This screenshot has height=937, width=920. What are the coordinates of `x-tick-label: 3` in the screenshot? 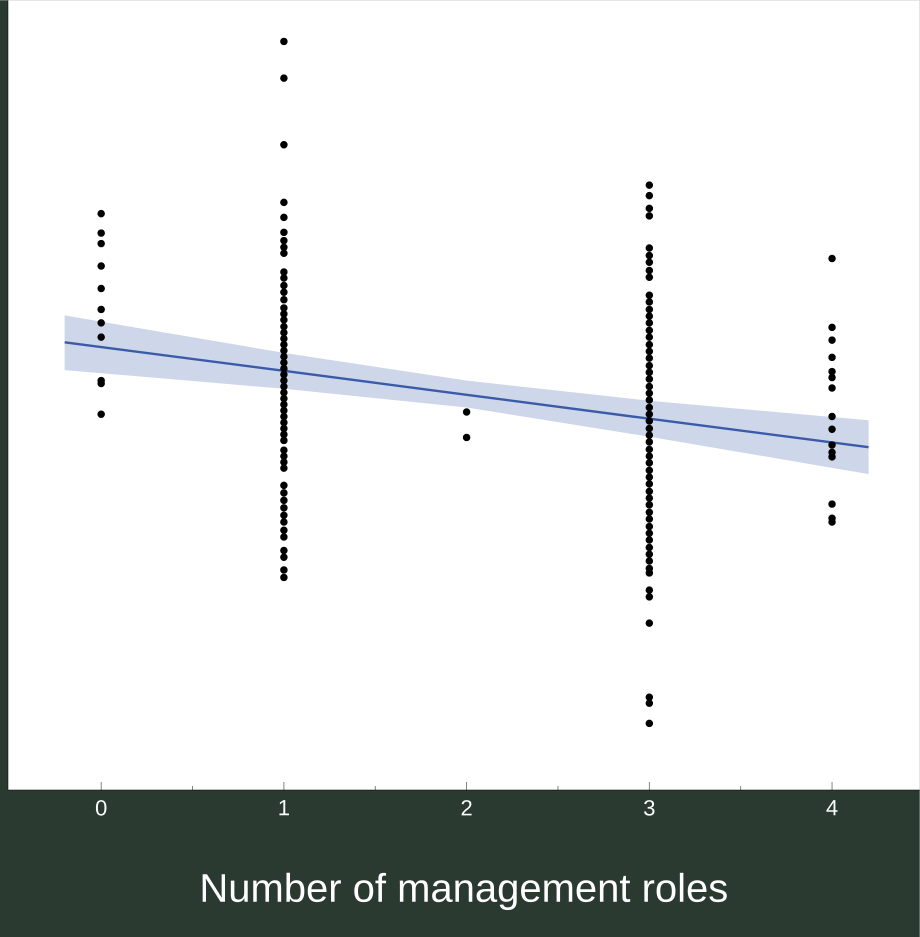 It's located at (649, 808).